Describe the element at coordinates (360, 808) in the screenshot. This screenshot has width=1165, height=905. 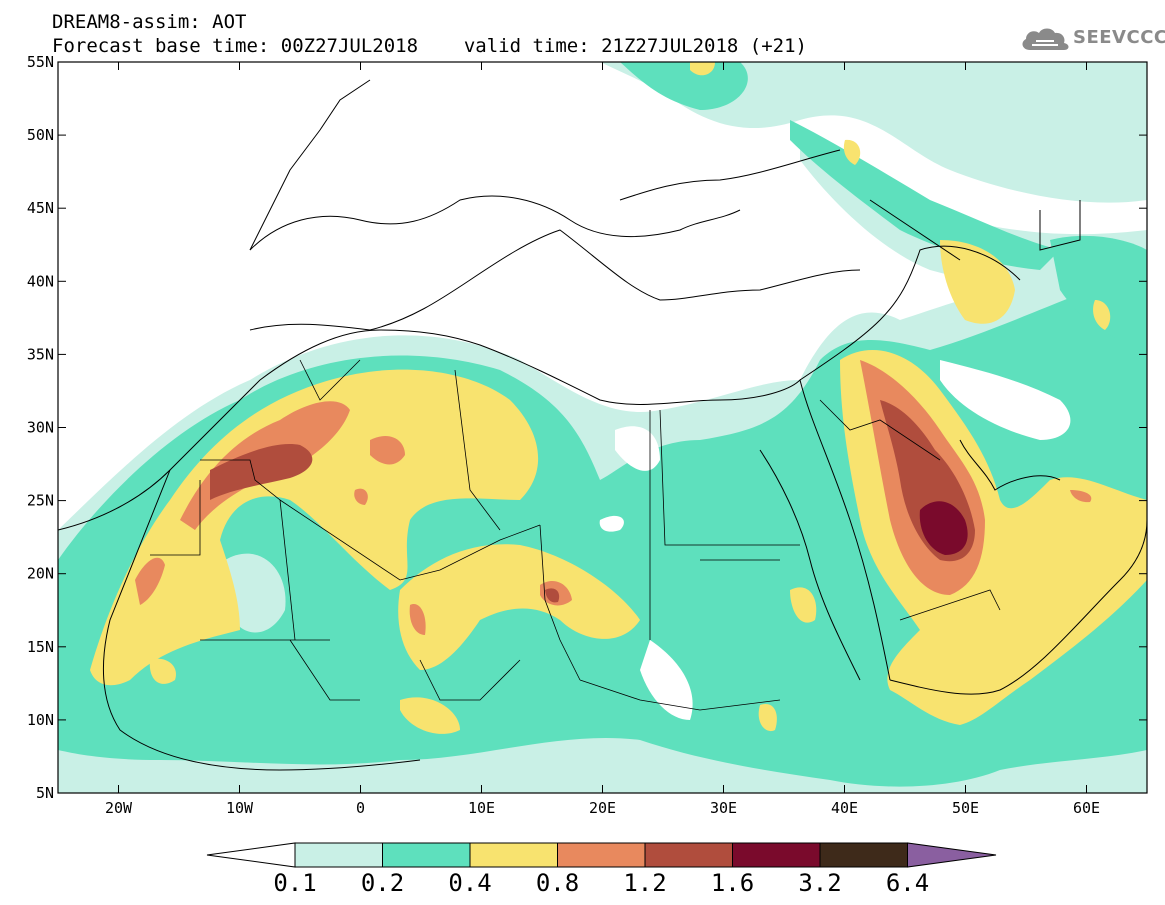
I see `lon-label: 0` at that location.